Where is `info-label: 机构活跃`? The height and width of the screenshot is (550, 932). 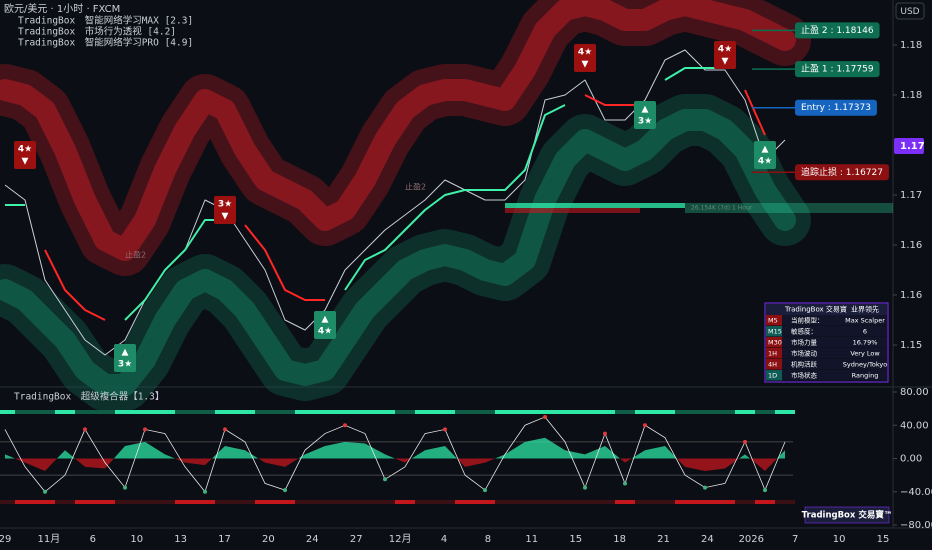
info-label: 机构活跃 is located at coordinates (804, 364).